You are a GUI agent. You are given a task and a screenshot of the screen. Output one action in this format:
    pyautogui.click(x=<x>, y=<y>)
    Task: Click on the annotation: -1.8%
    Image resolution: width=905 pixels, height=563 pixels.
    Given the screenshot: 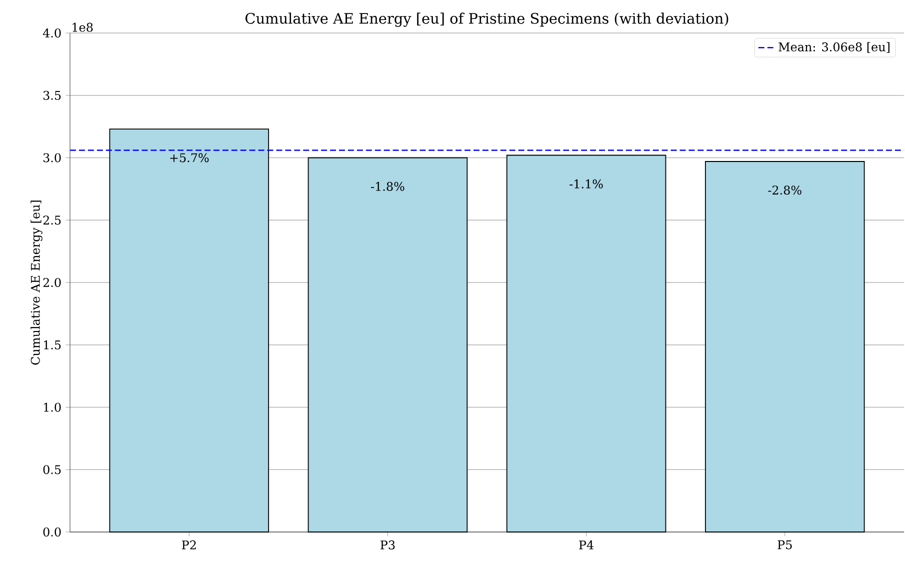 What is the action you would take?
    pyautogui.click(x=387, y=186)
    